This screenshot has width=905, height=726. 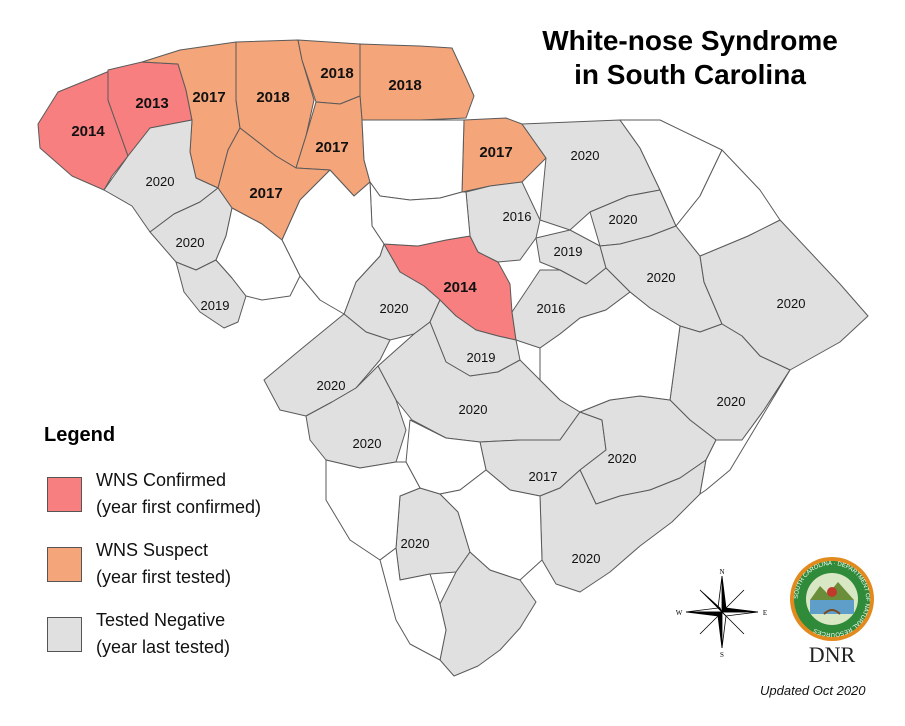 What do you see at coordinates (690, 58) in the screenshot?
I see `map-title: White-nose Syndrome in South Carolina` at bounding box center [690, 58].